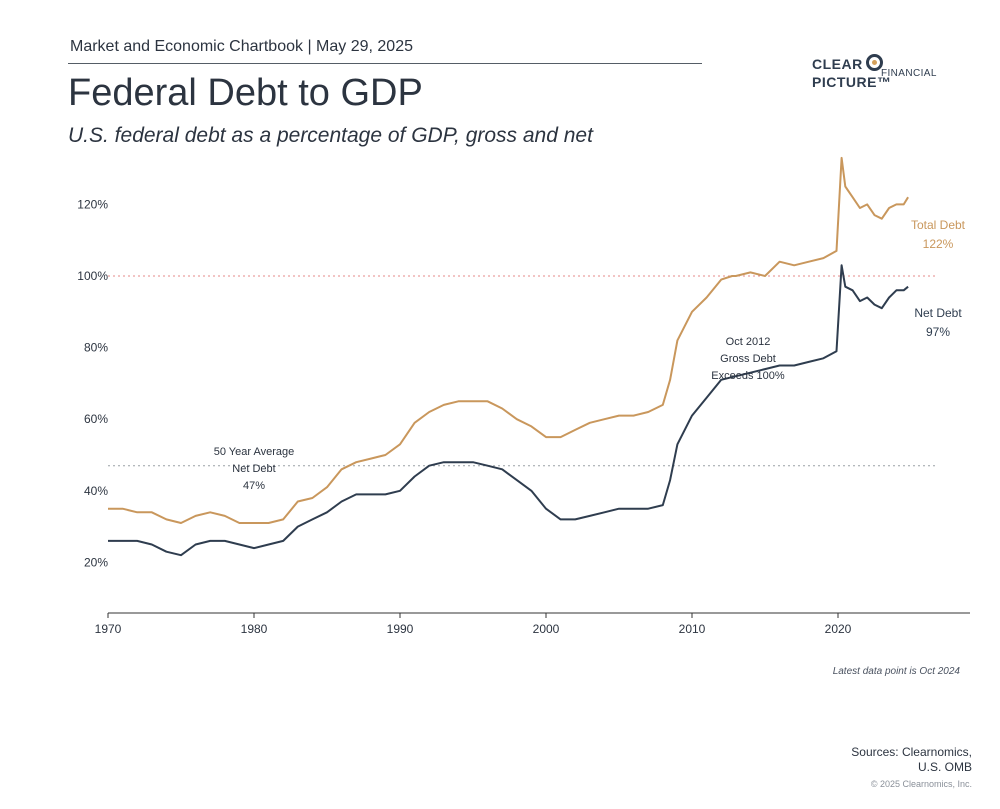 This screenshot has width=1000, height=809. Describe the element at coordinates (253, 469) in the screenshot. I see `avg-net-debt-annotation-line: Net Debt` at that location.